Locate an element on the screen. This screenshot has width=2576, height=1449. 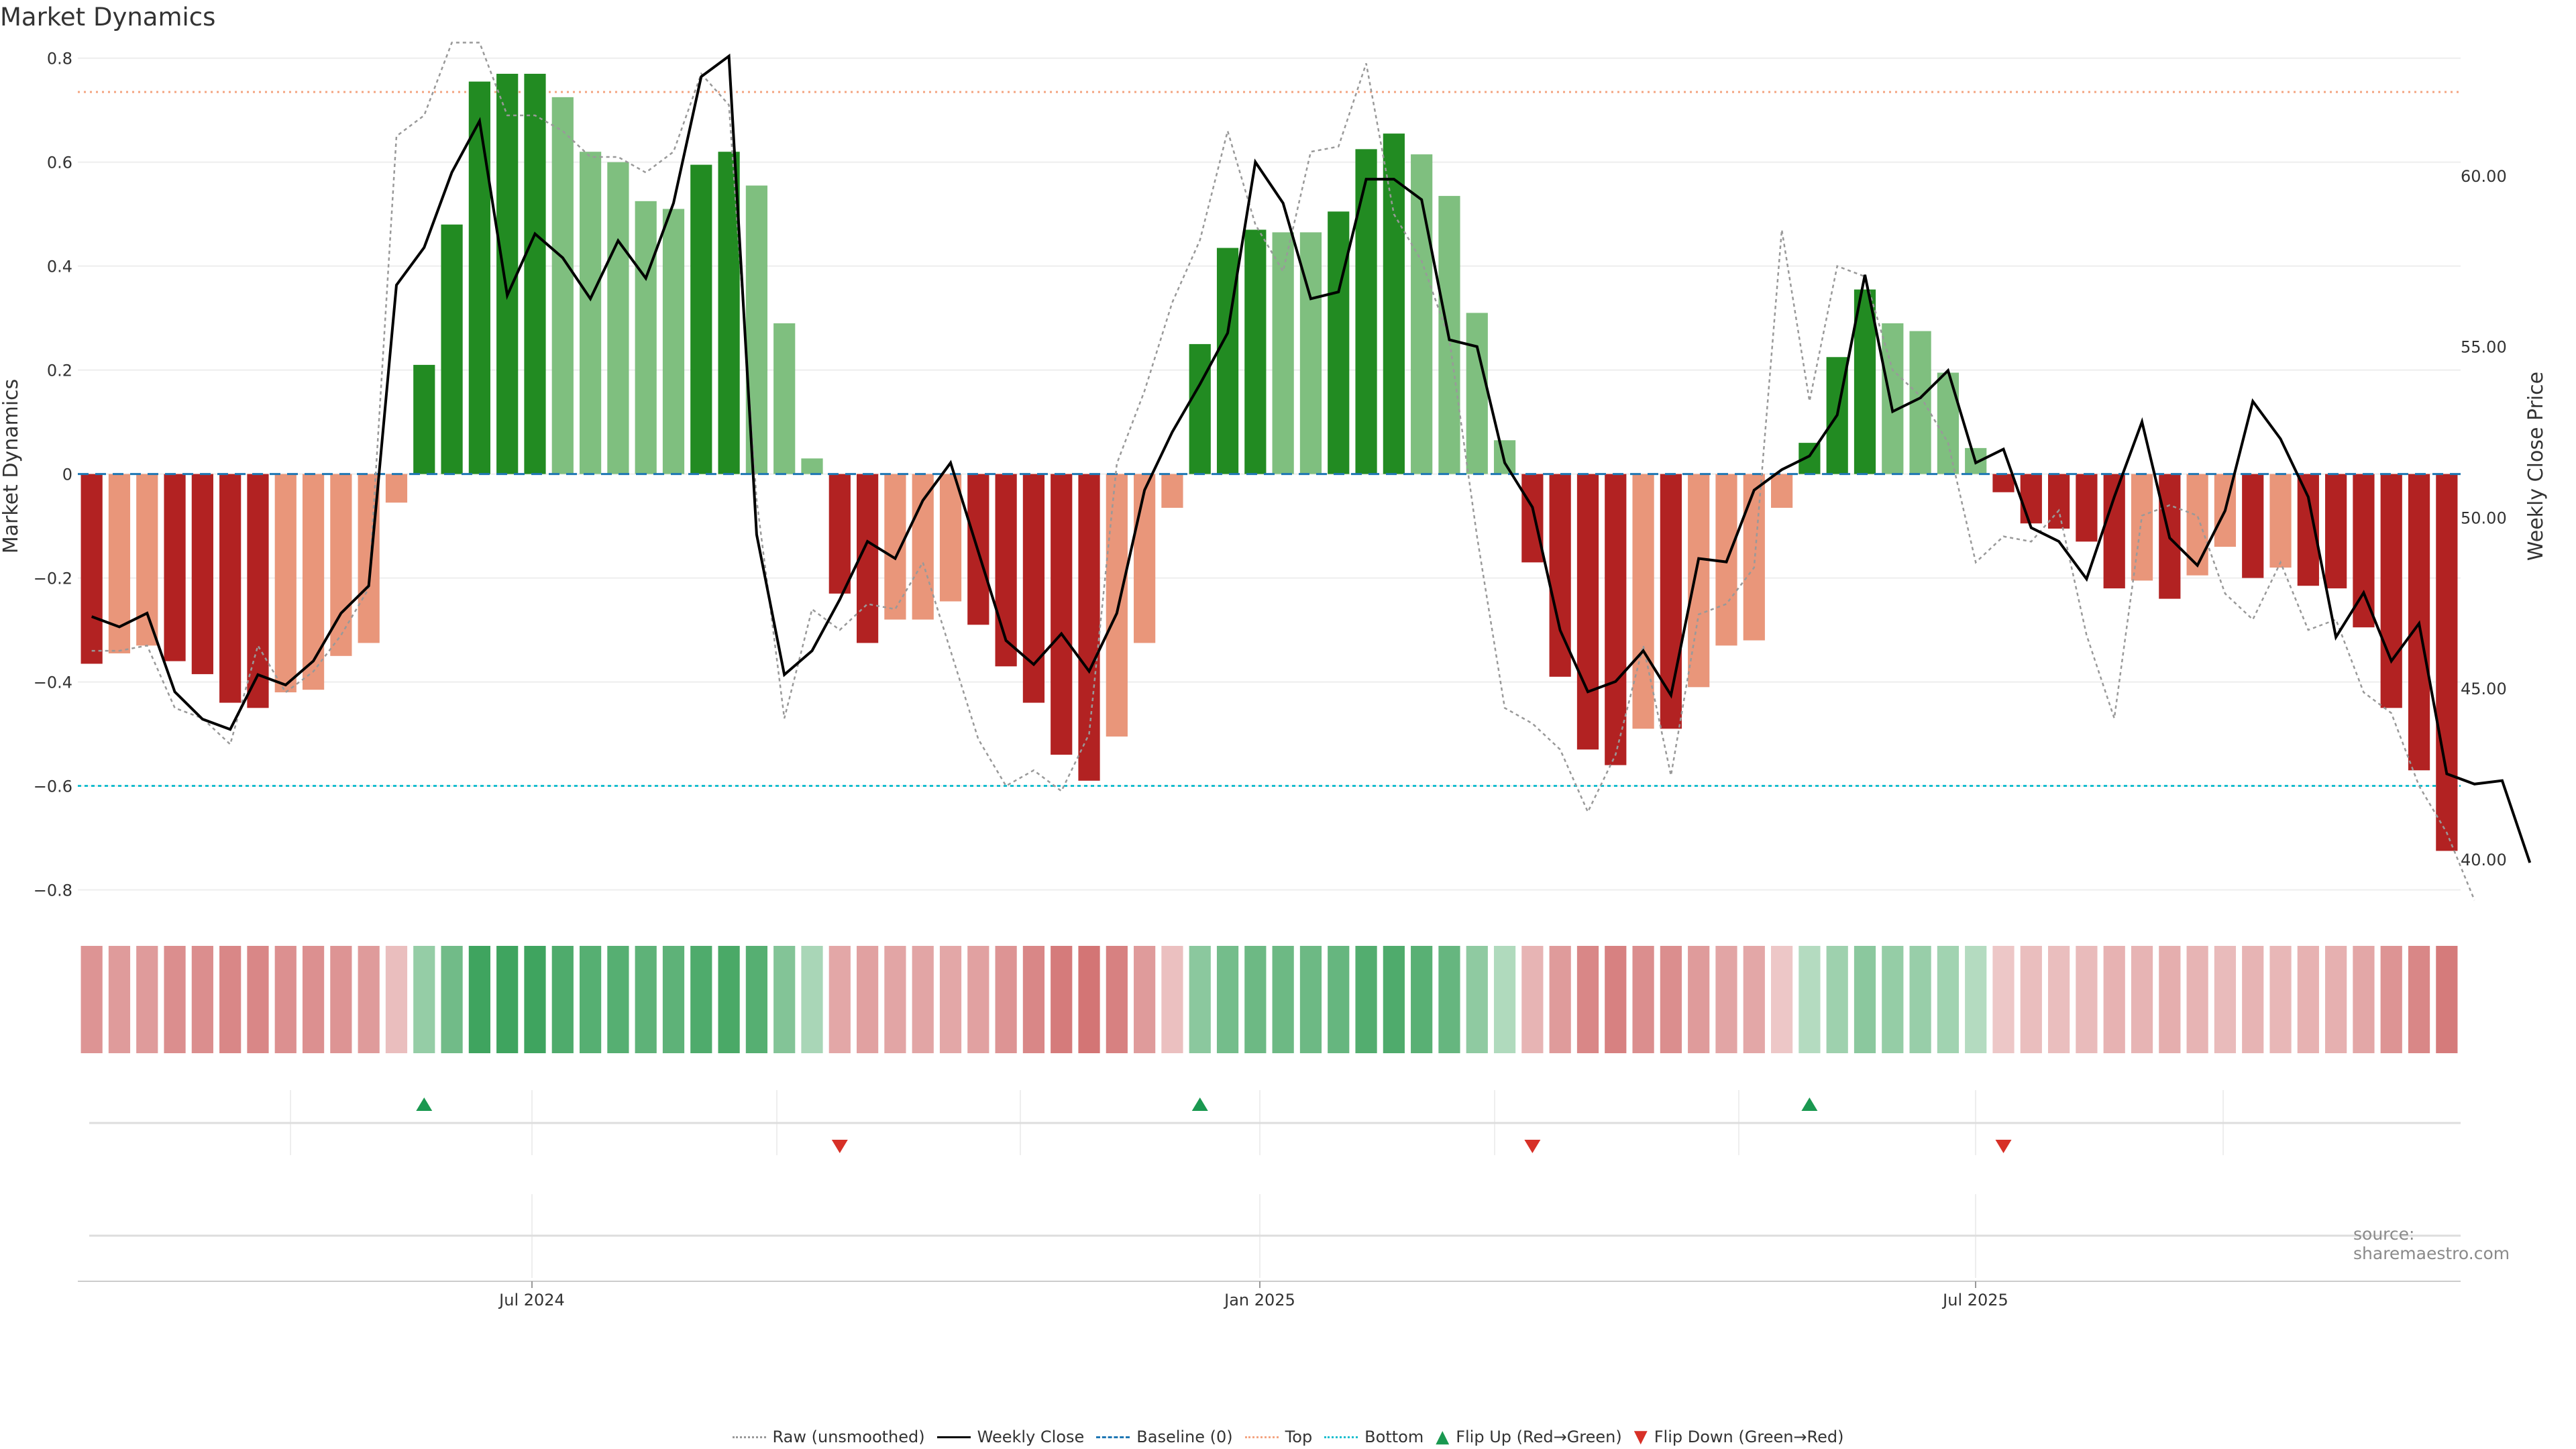
legend-label-bottom: Bottom is located at coordinates (1394, 1437).